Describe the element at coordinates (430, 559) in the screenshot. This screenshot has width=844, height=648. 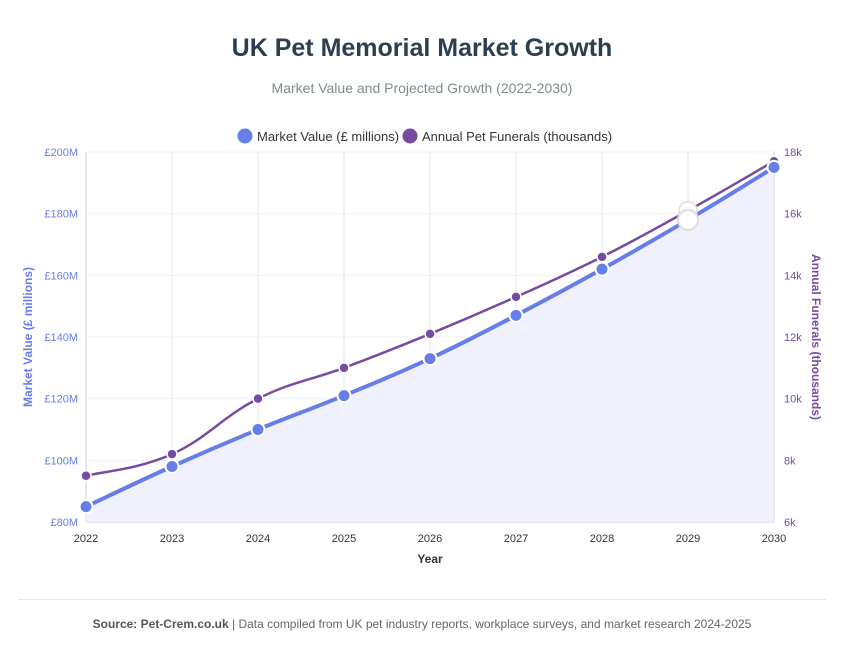
I see `x-axis-label: Year` at that location.